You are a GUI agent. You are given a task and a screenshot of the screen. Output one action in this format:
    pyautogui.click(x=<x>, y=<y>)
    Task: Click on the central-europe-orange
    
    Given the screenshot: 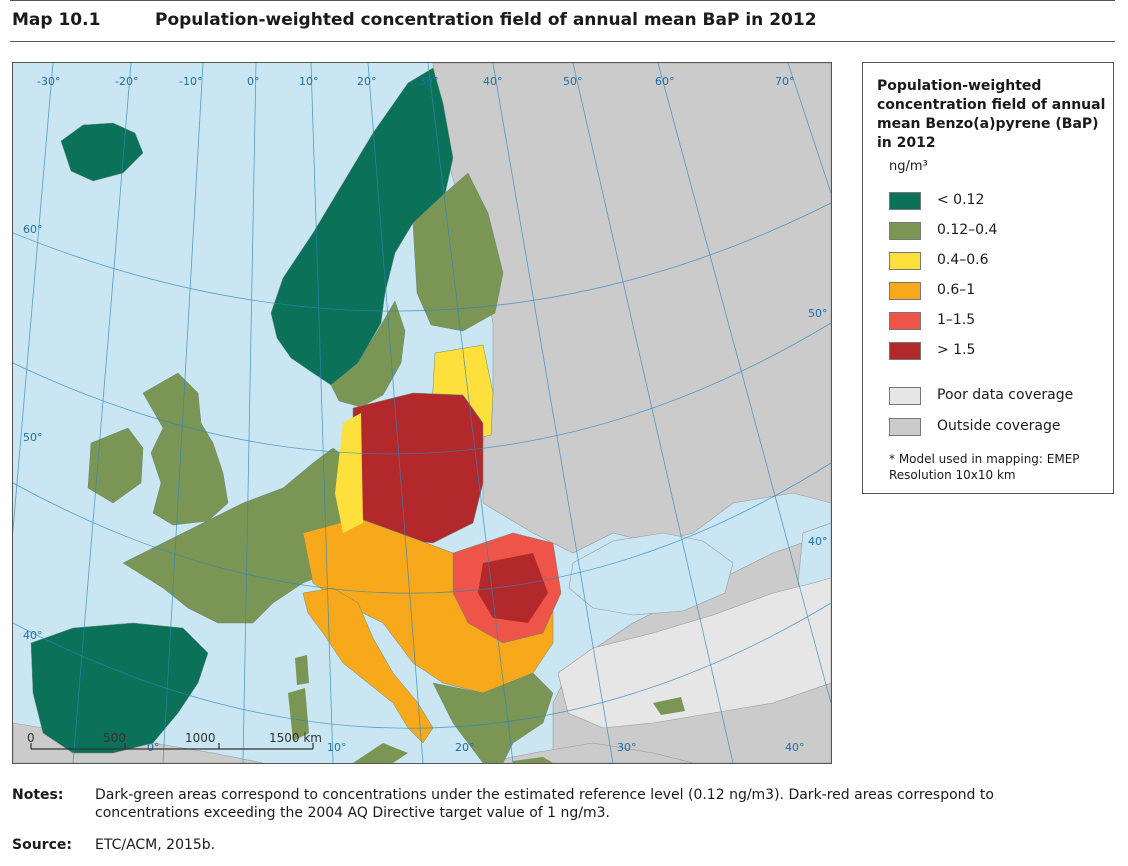 What is the action you would take?
    pyautogui.click(x=428, y=605)
    